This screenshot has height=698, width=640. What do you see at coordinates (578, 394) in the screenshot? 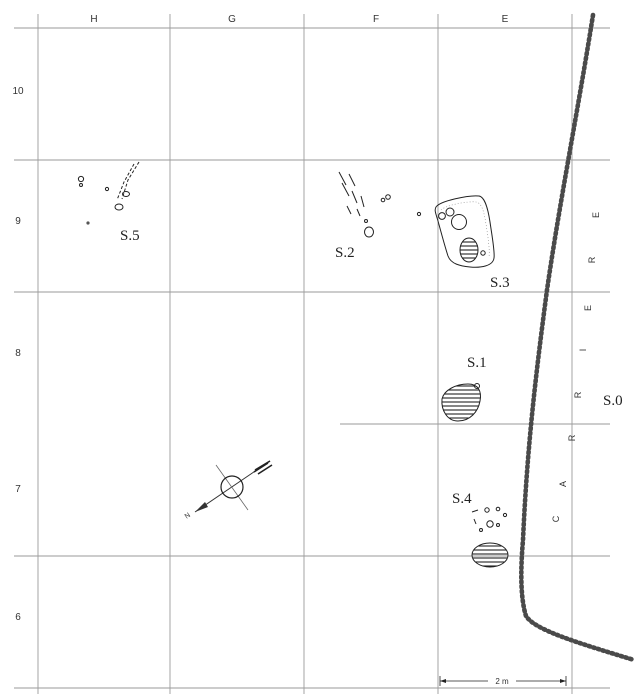
I see `quarry-letter-4: R` at bounding box center [578, 394].